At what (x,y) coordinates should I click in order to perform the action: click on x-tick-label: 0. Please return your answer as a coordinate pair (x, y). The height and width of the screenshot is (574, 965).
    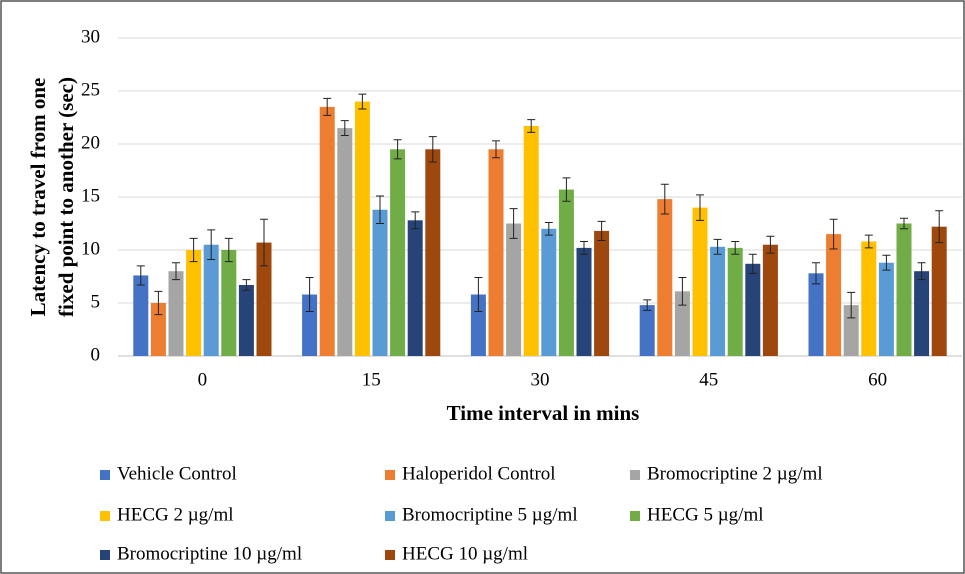
    Looking at the image, I should click on (203, 379).